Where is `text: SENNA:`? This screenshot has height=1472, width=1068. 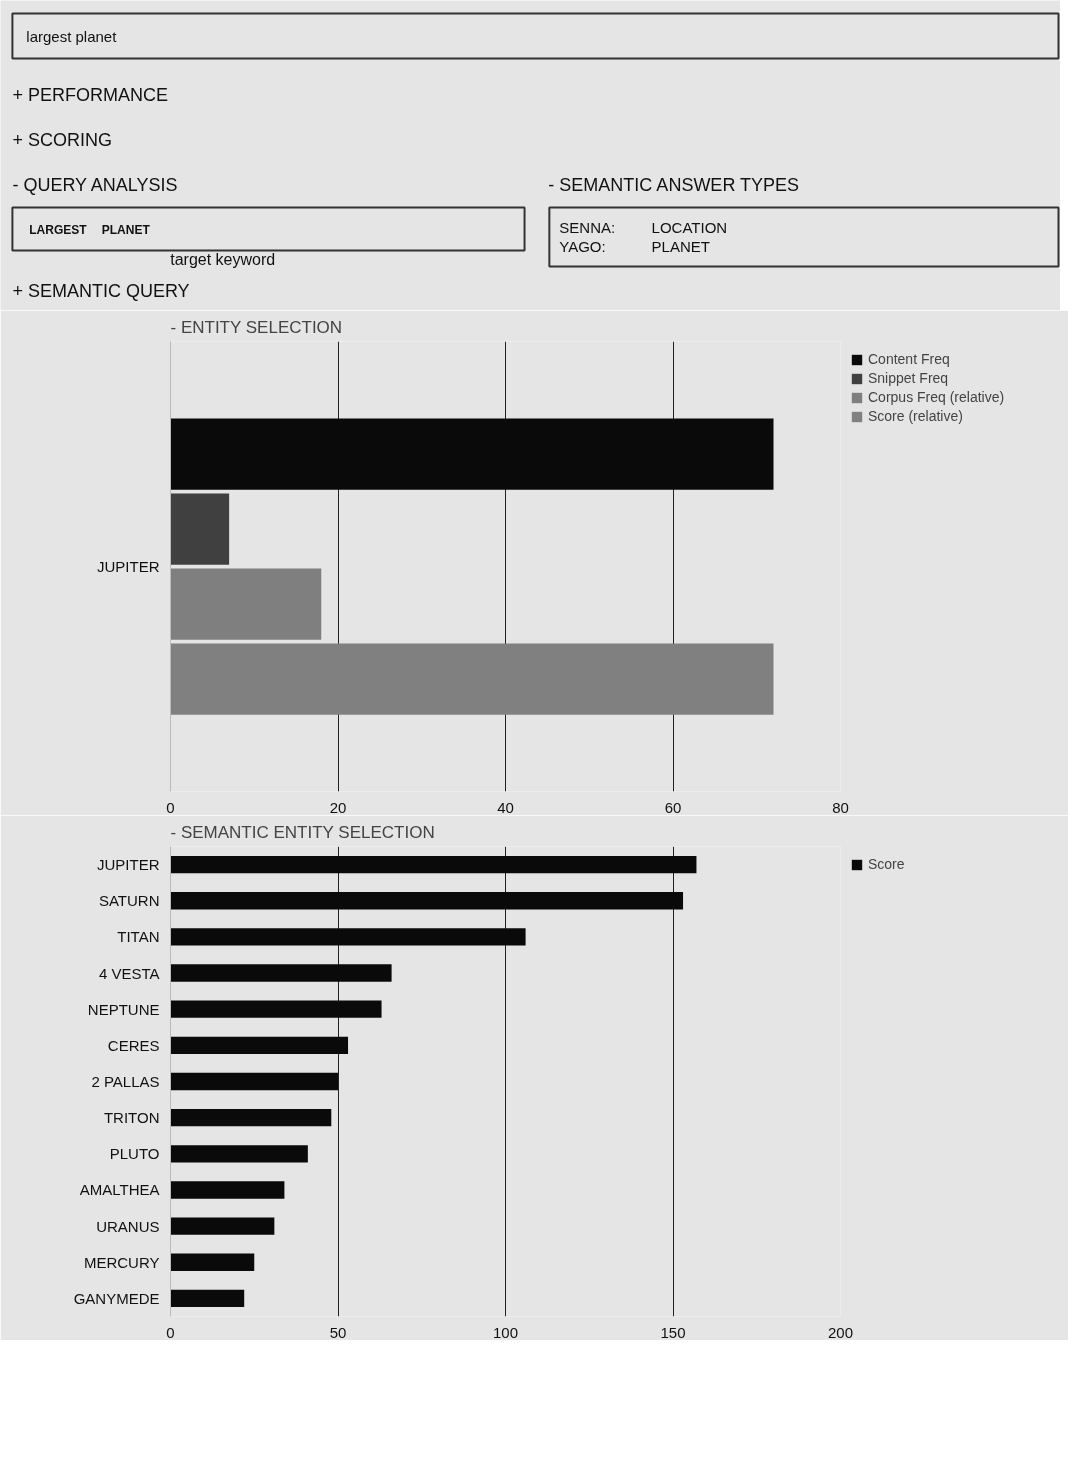
text: SENNA: is located at coordinates (587, 227).